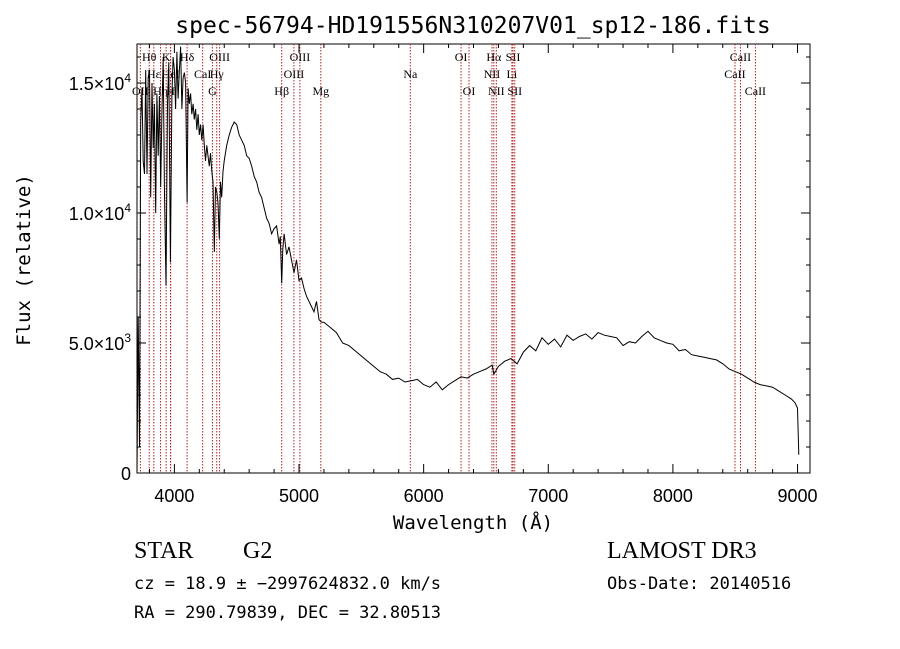 The width and height of the screenshot is (900, 649). I want to click on x-tick-label: 6000, so click(424, 496).